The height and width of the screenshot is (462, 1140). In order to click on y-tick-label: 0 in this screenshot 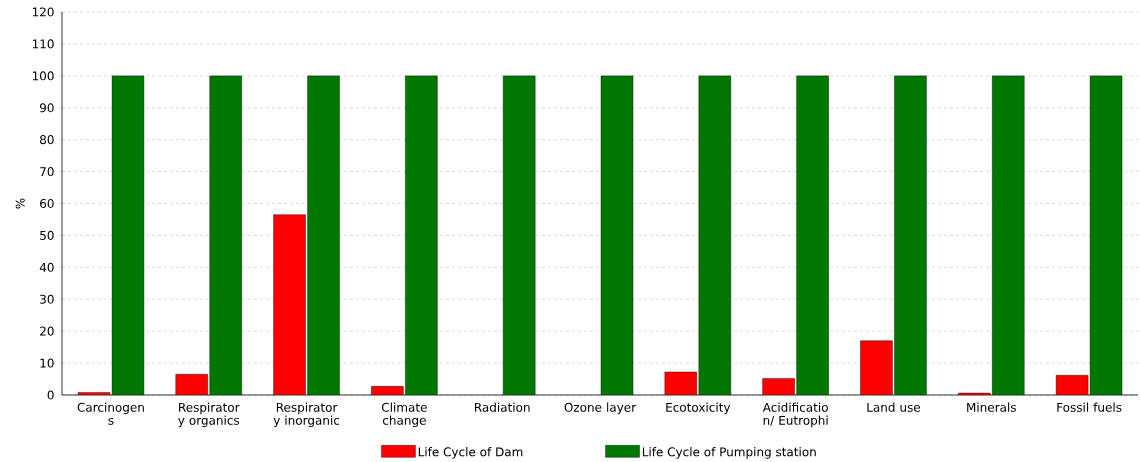, I will do `click(50, 395)`.